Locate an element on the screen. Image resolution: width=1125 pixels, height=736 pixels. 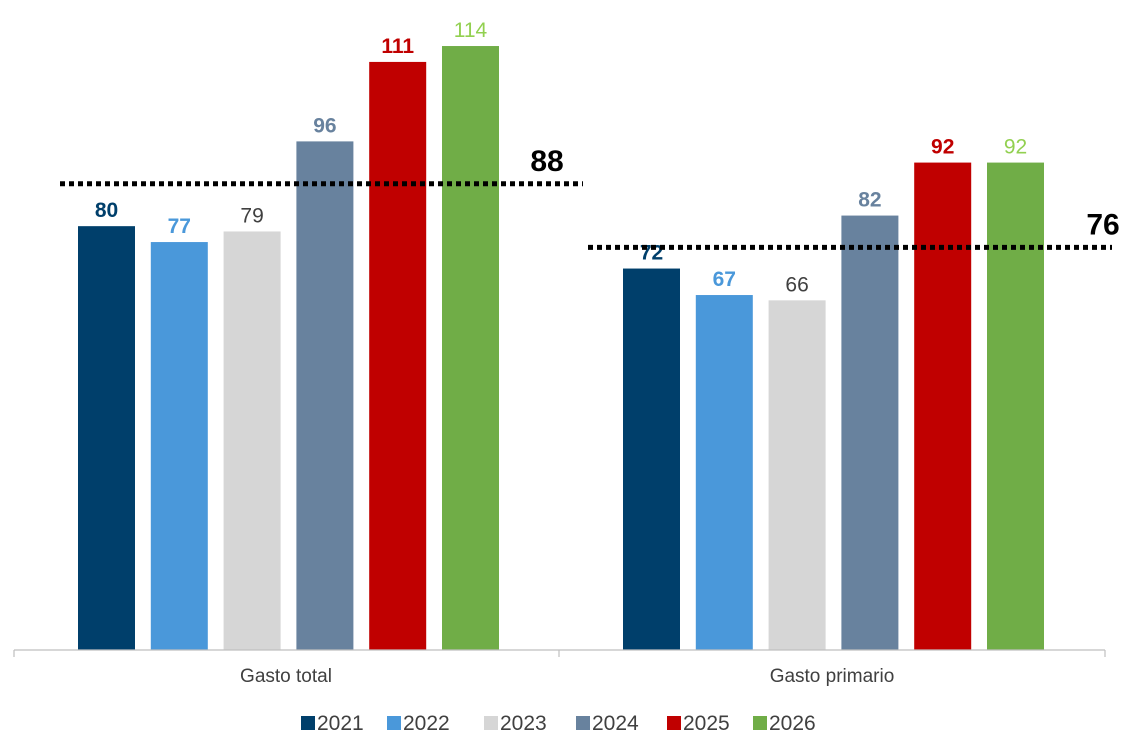
data-label: 114 is located at coordinates (471, 30).